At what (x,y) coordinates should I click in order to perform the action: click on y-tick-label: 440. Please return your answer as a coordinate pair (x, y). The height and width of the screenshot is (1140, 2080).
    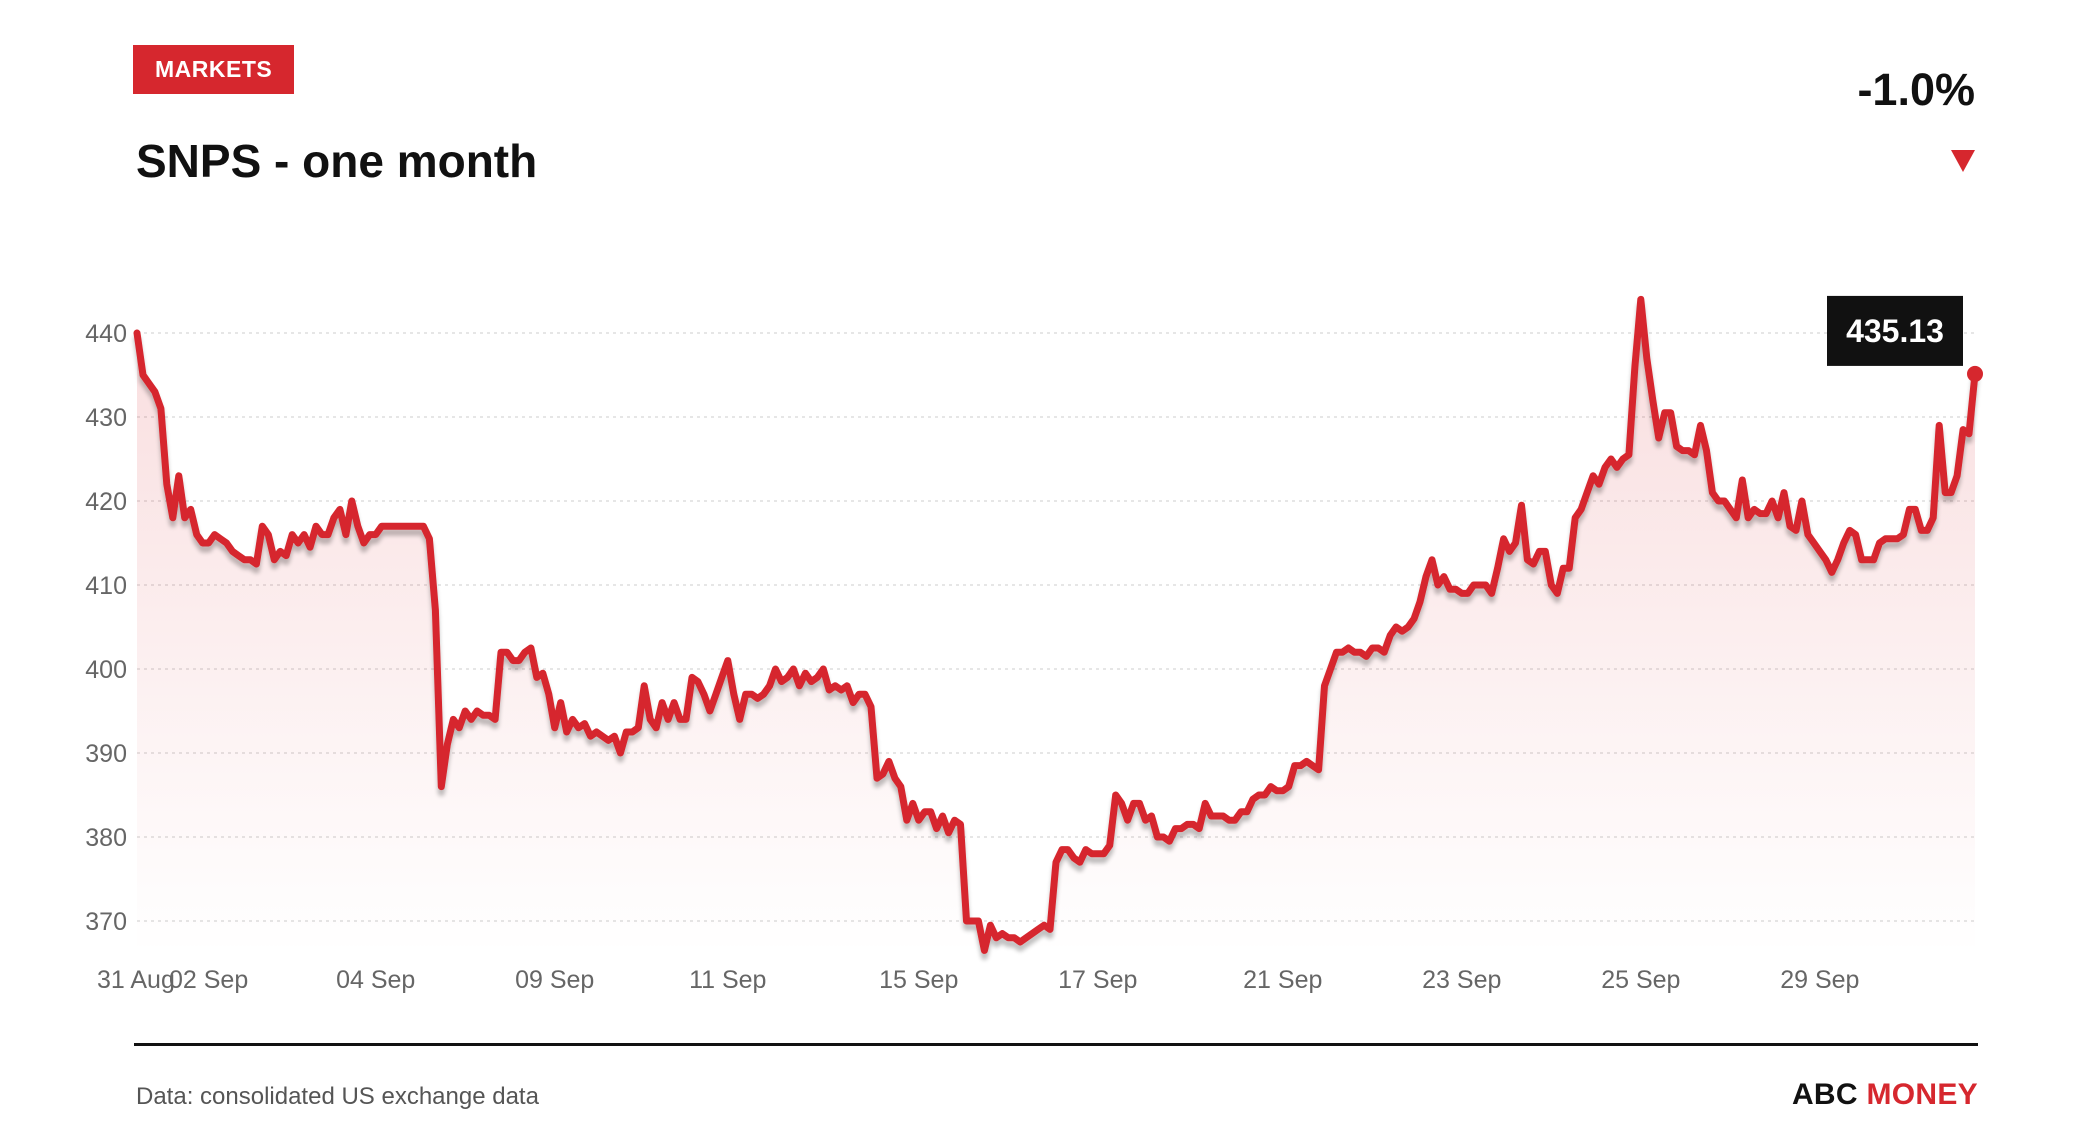
    Looking at the image, I should click on (106, 334).